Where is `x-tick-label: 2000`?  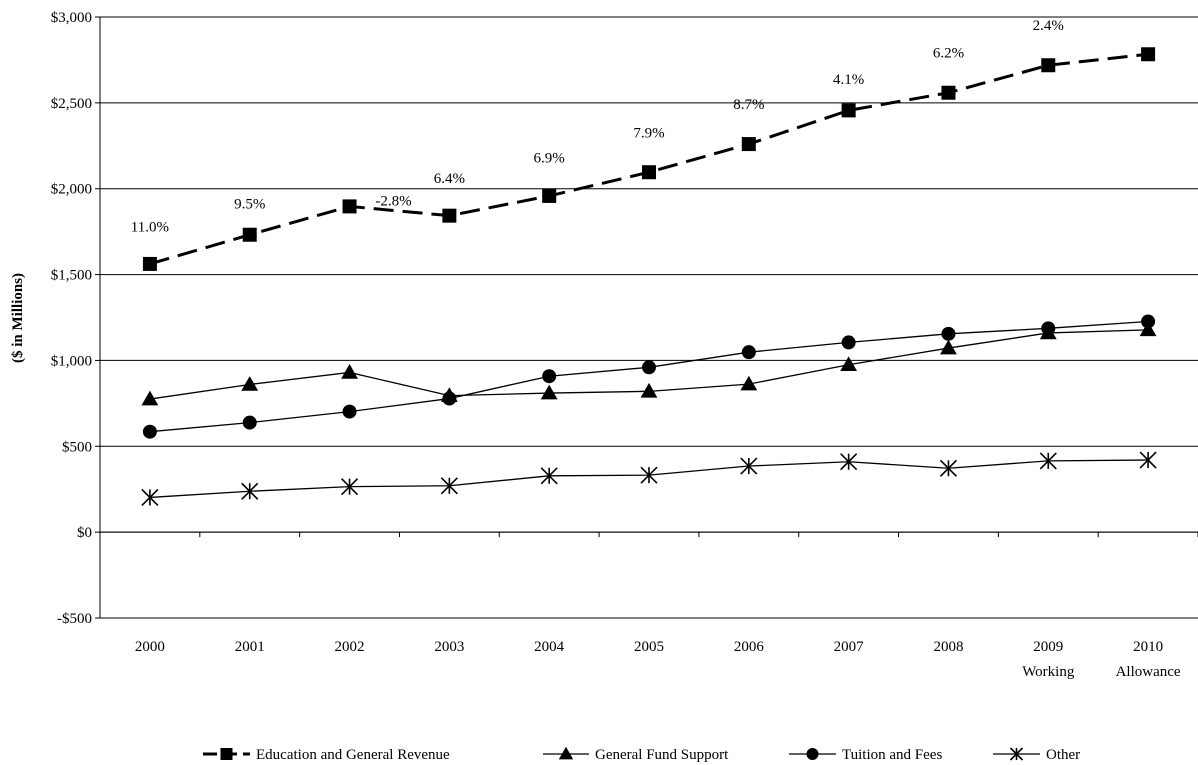 x-tick-label: 2000 is located at coordinates (150, 647).